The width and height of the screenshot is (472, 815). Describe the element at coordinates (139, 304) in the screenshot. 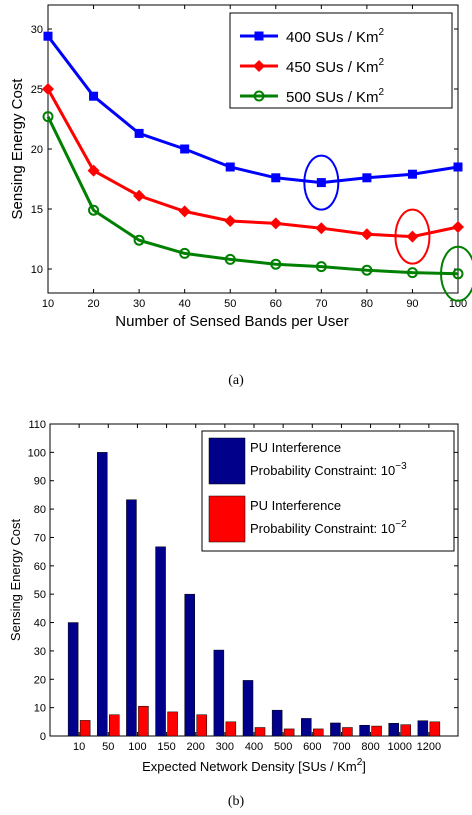

I see `x-tick-label-a: 30` at that location.